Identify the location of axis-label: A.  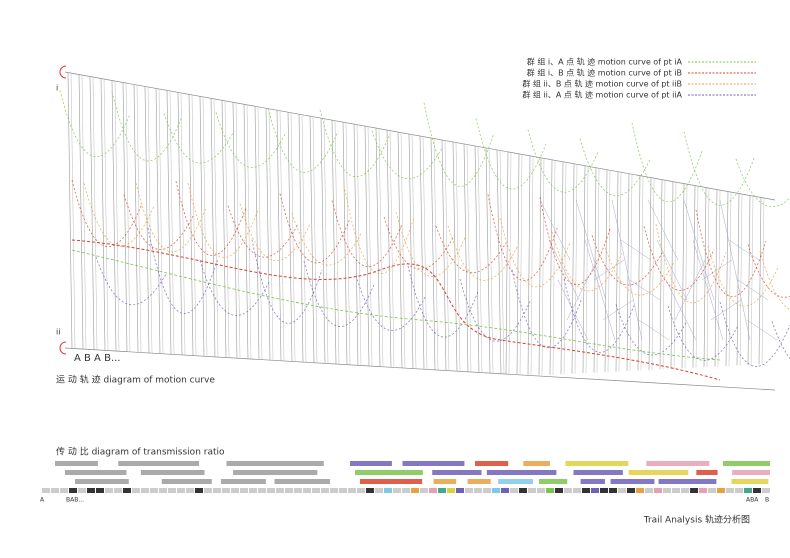
(42, 500).